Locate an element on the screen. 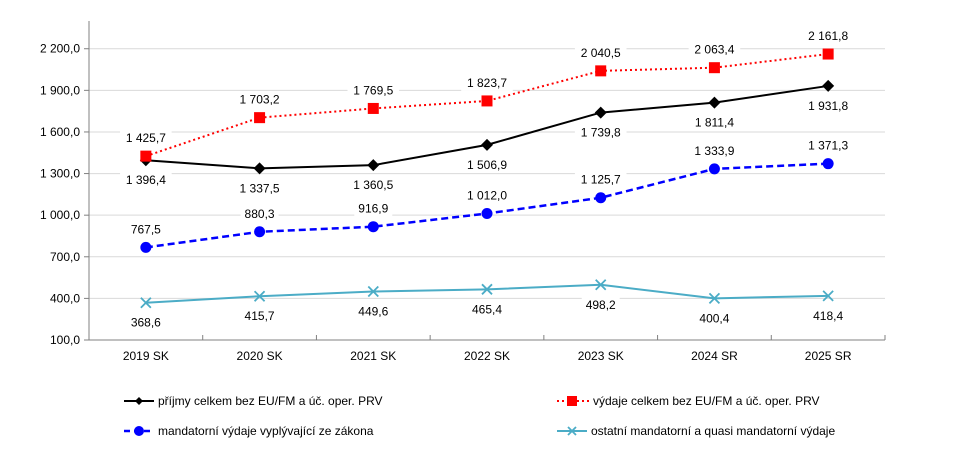 The width and height of the screenshot is (957, 458). legend-marker-x-icon is located at coordinates (572, 431).